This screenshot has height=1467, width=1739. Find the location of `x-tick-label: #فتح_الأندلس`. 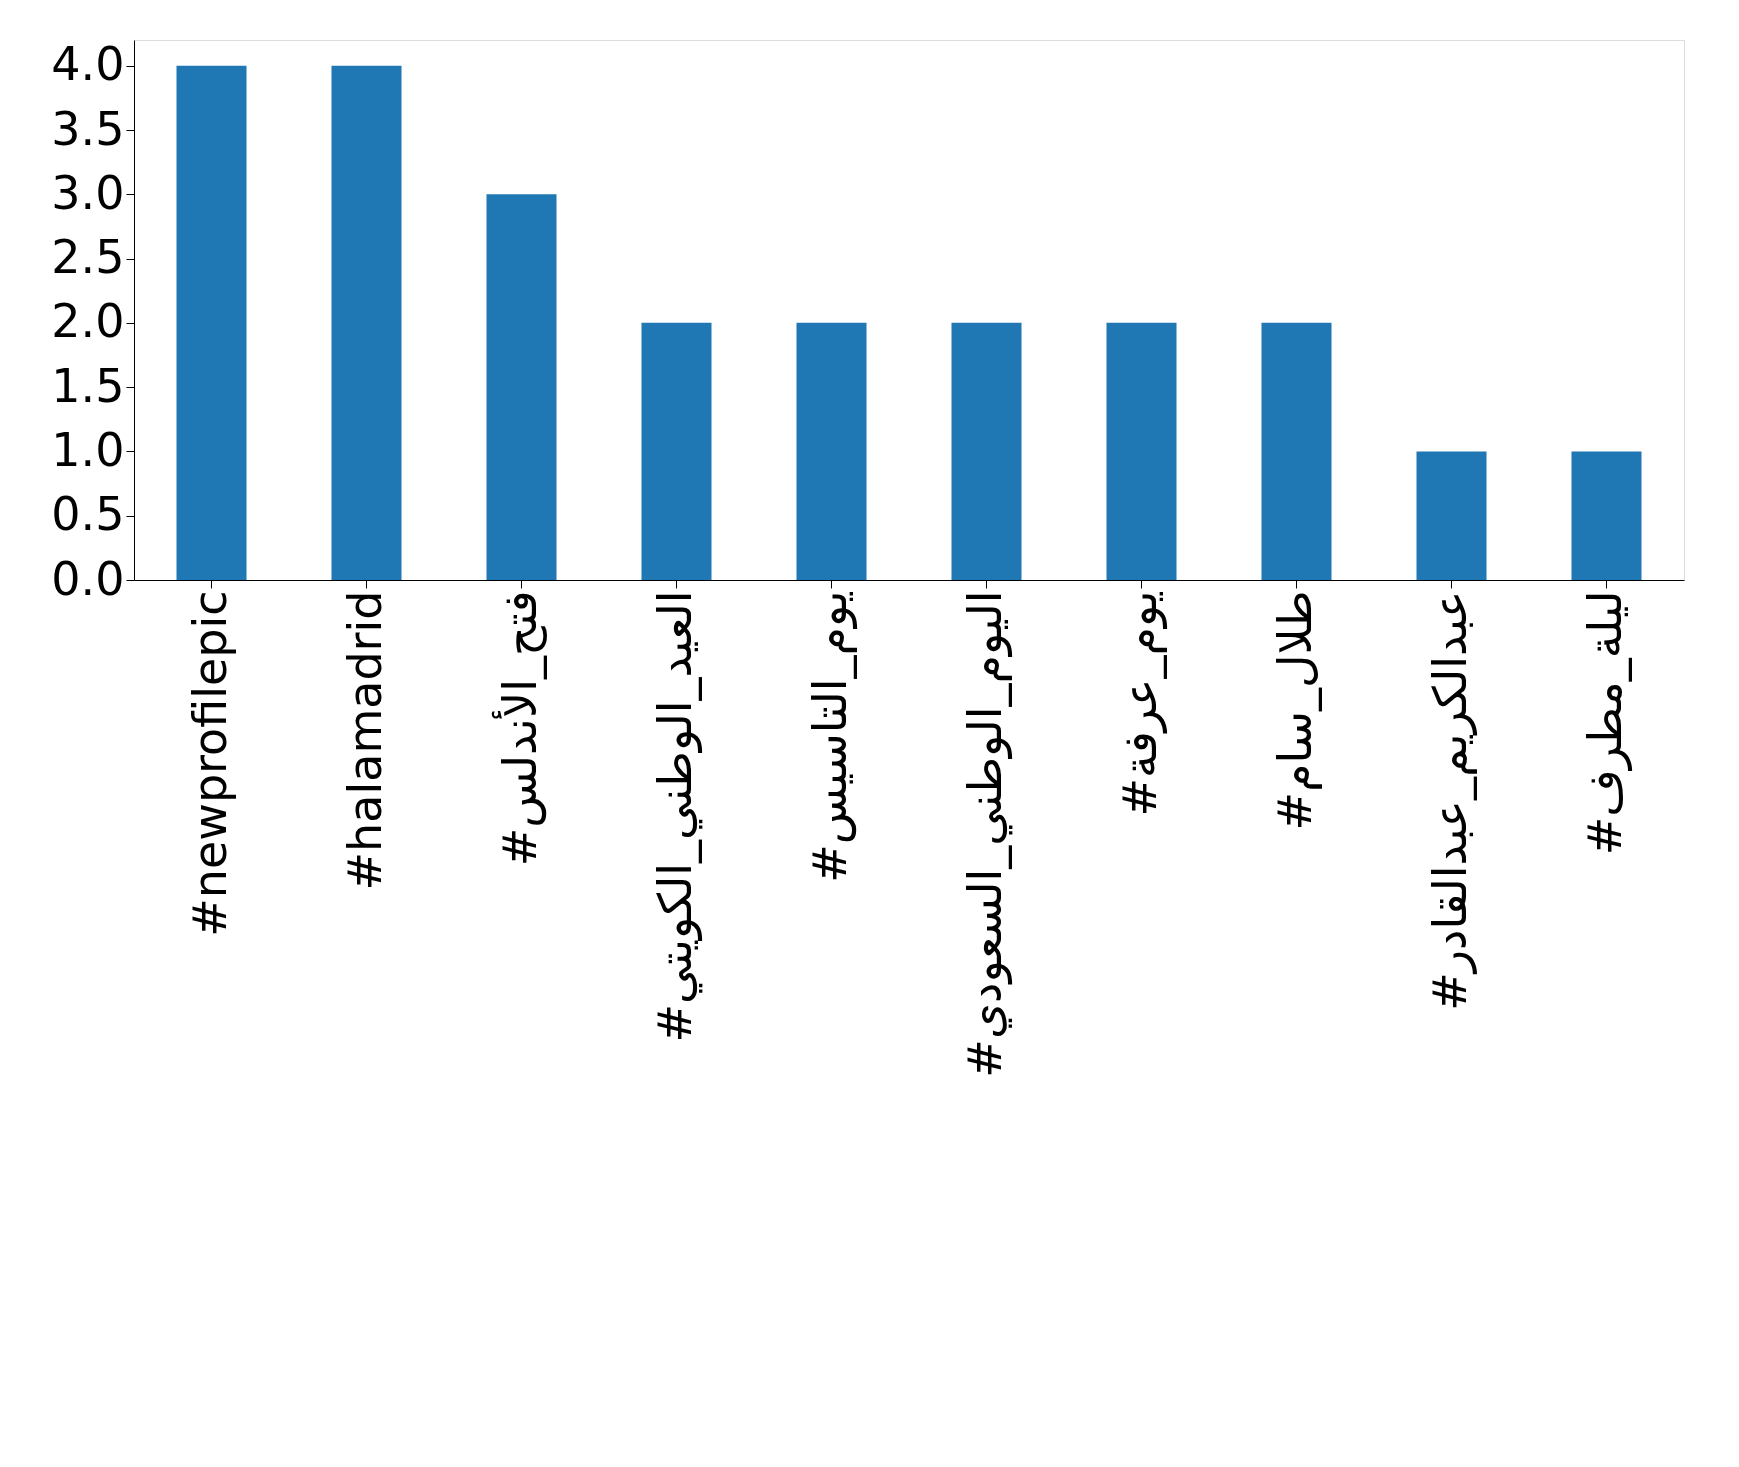

x-tick-label: #فتح_الأندلس is located at coordinates (518, 728).